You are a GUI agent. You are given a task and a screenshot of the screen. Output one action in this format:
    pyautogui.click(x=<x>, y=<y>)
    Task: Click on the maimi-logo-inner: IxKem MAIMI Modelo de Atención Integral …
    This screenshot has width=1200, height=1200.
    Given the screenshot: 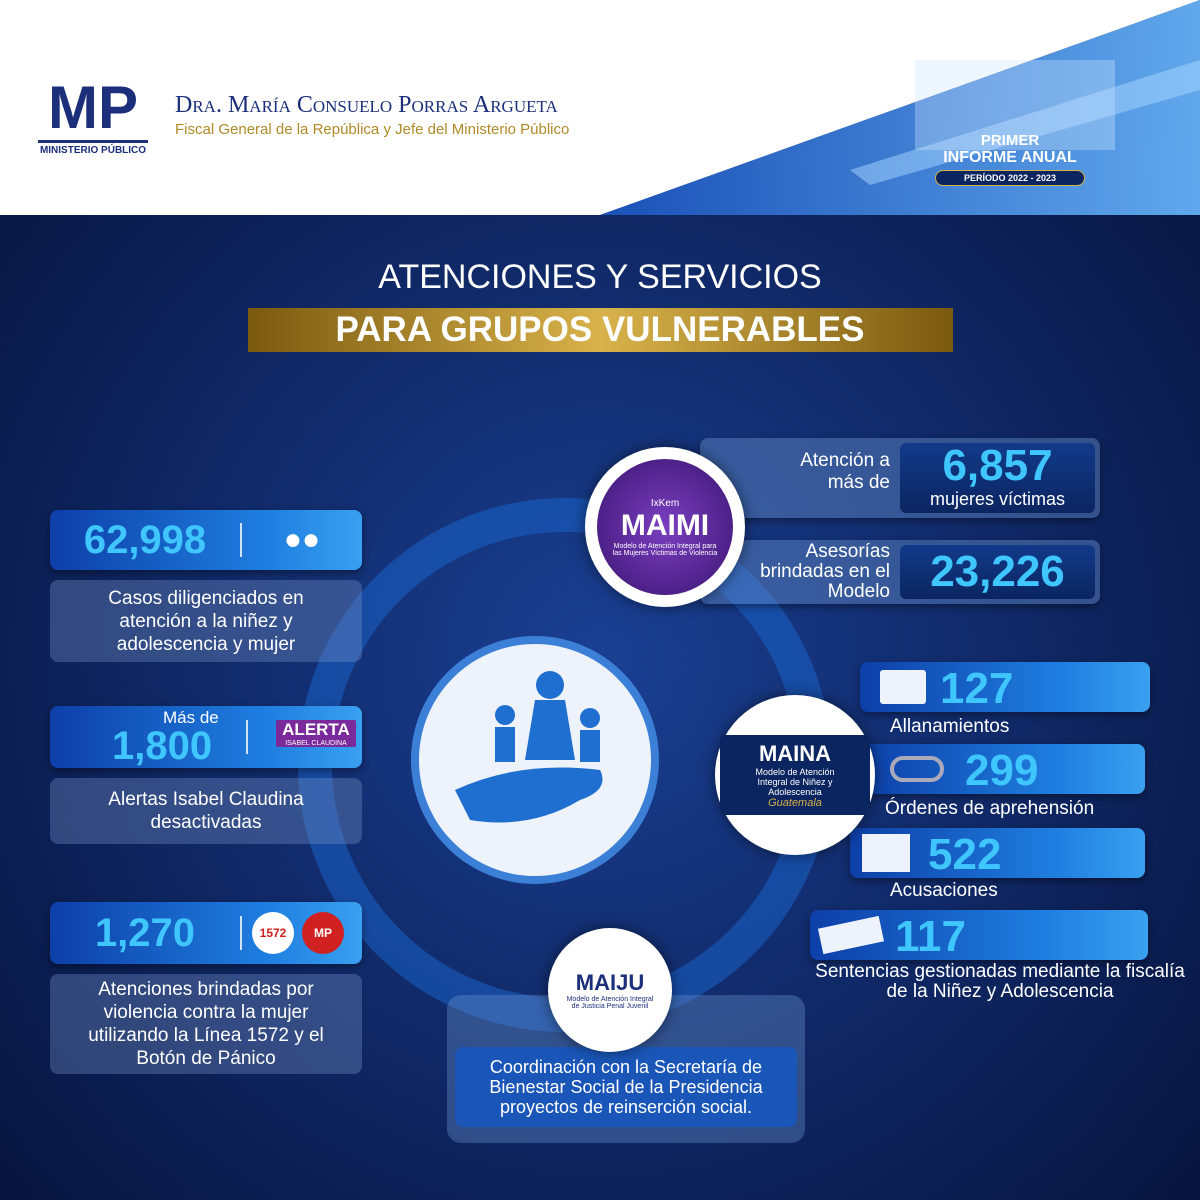 What is the action you would take?
    pyautogui.click(x=665, y=527)
    